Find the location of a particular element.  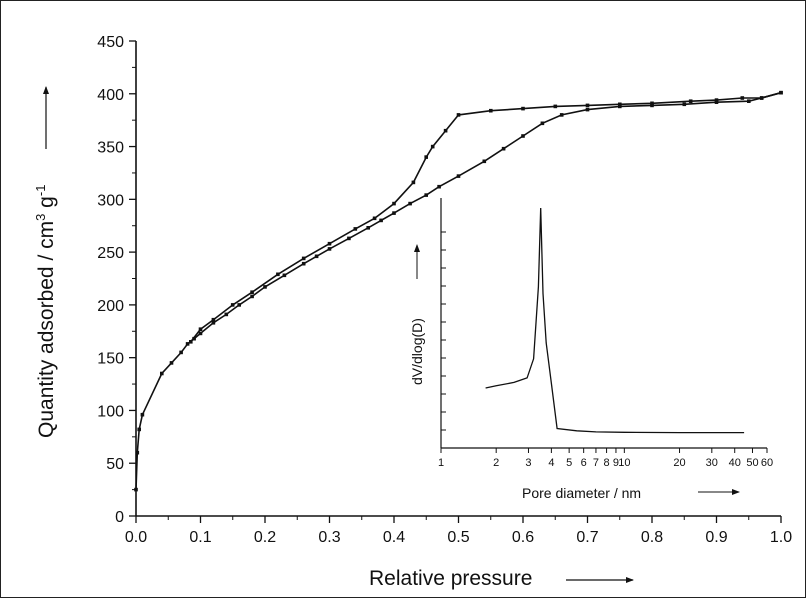

main-x-tick-label: 0.7 is located at coordinates (587, 537).